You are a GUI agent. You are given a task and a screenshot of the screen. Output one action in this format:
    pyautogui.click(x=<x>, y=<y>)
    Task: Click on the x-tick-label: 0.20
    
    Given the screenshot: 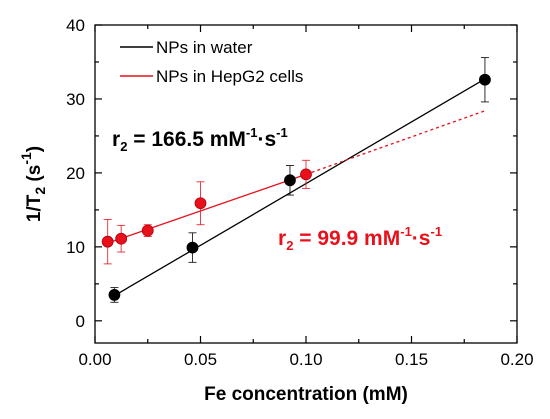 What is the action you would take?
    pyautogui.click(x=516, y=359)
    